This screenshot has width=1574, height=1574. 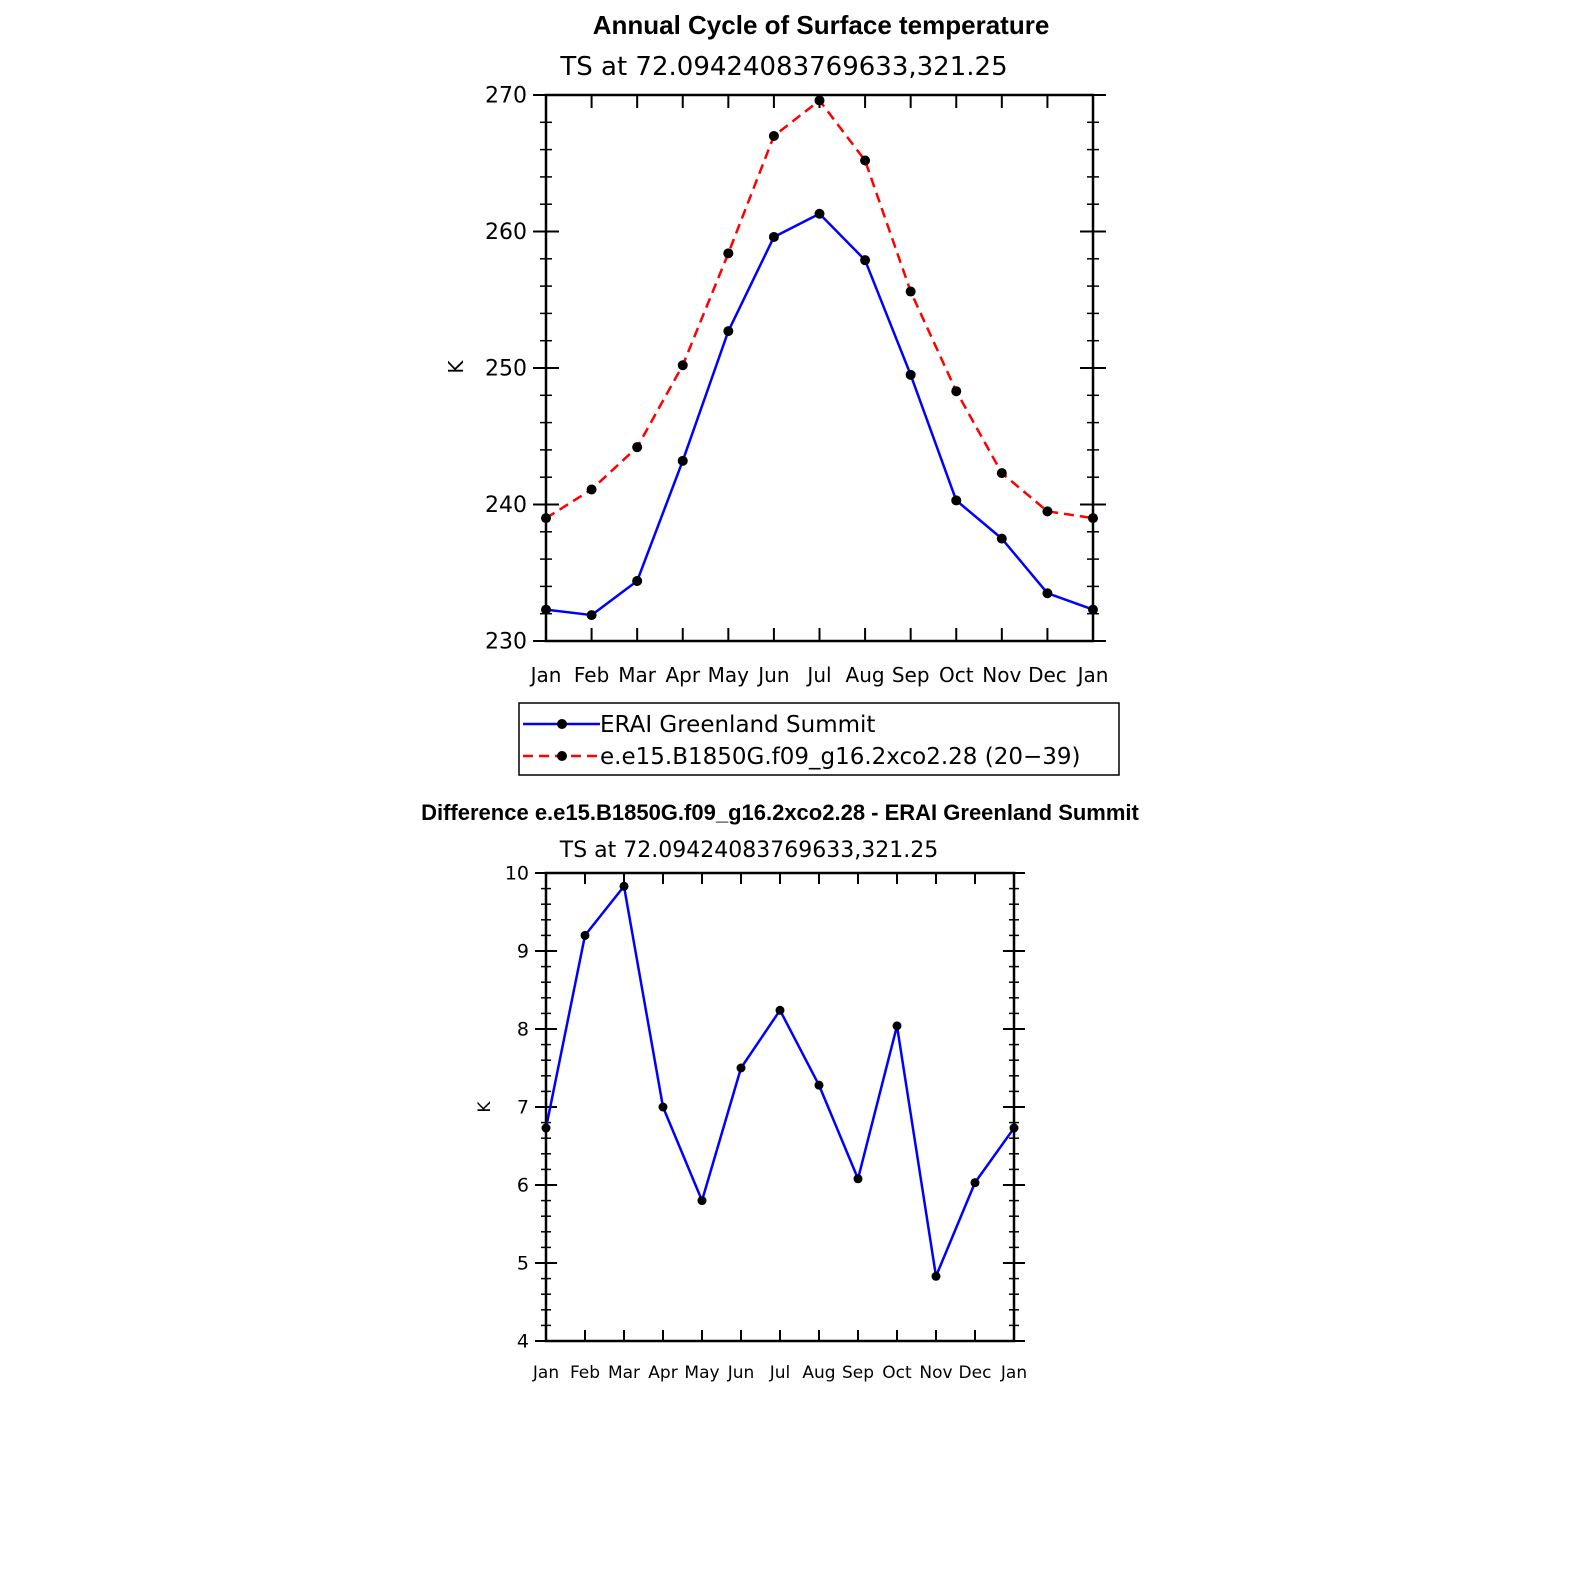 I want to click on legend-label-erai: ERAI Greenland Summit, so click(x=737, y=725).